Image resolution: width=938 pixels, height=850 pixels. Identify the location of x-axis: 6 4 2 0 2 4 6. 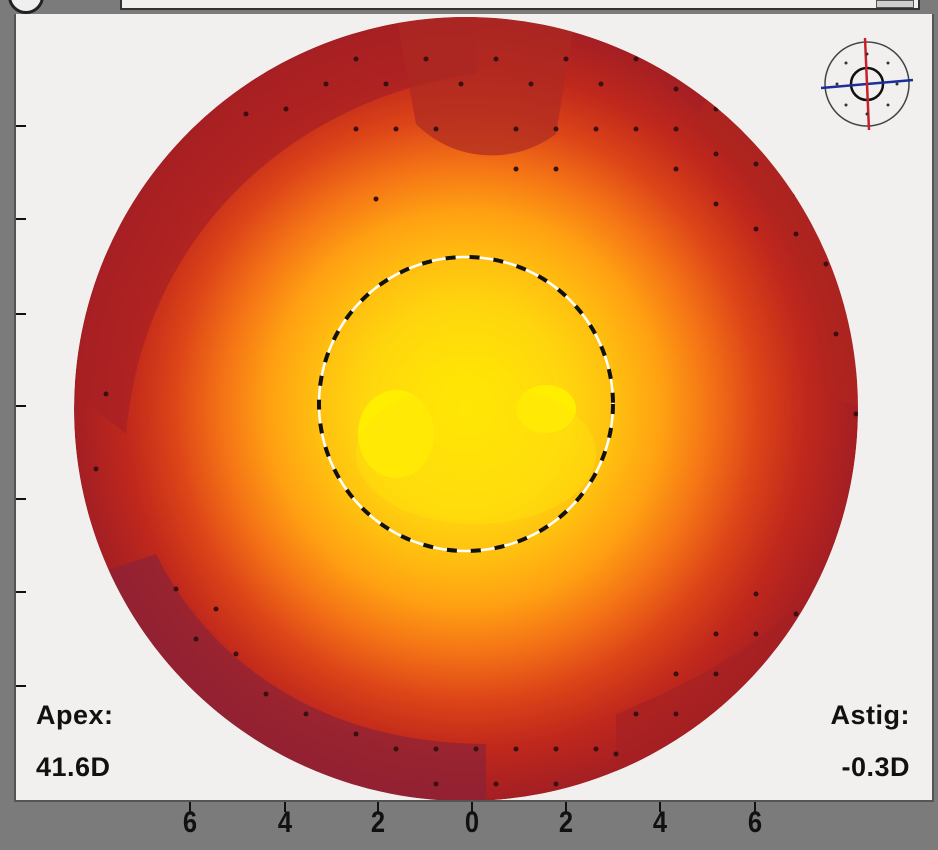
(469, 826).